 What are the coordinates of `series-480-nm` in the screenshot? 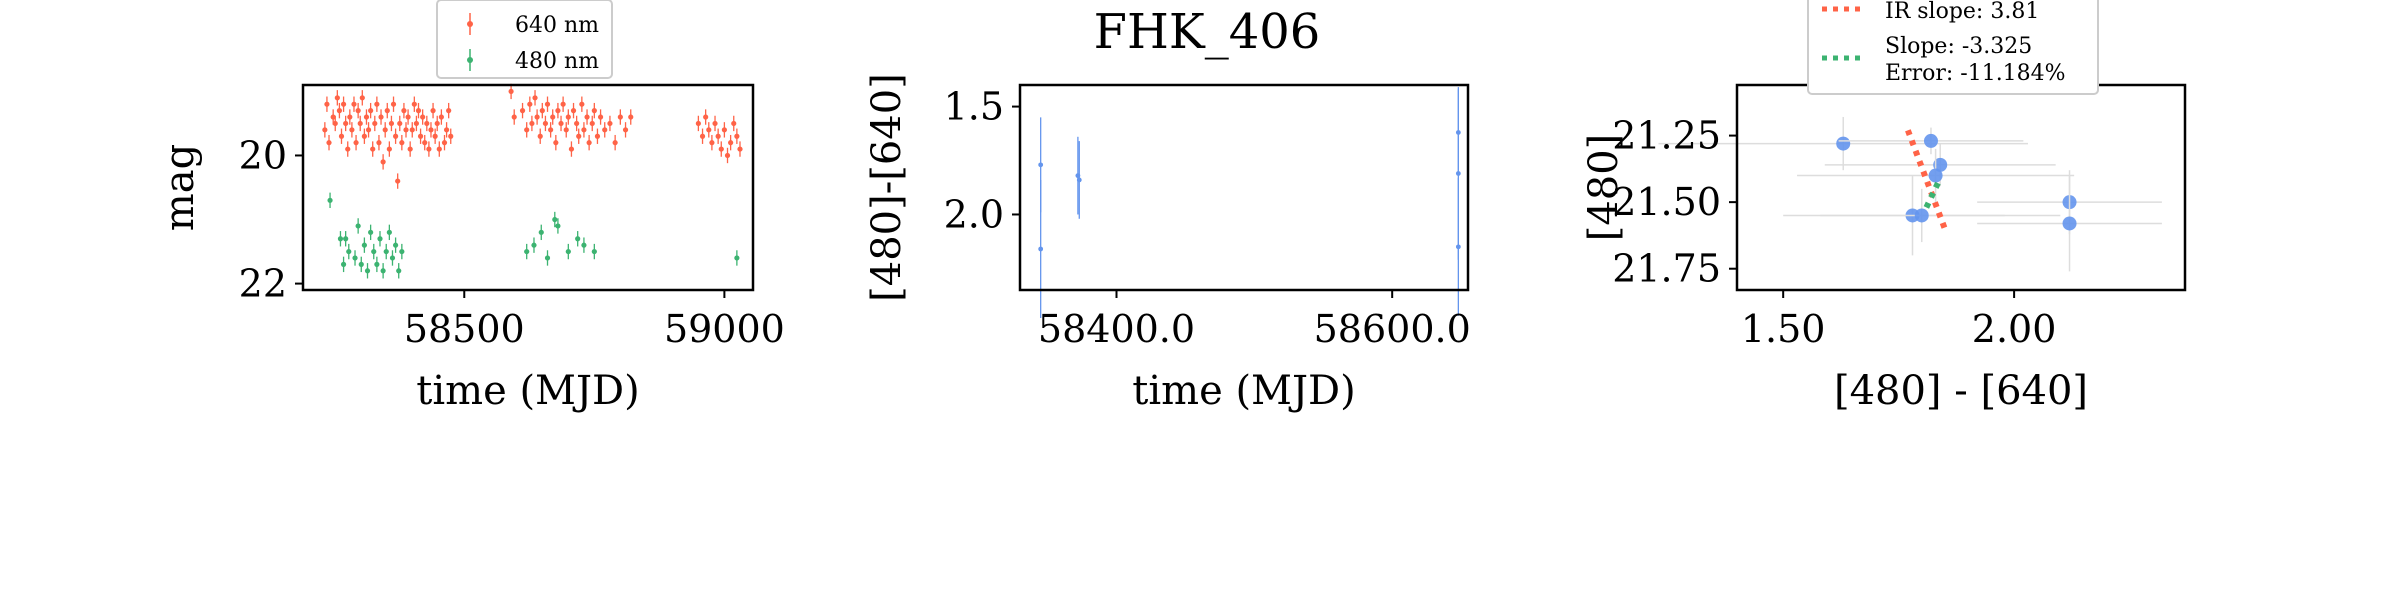 It's located at (533, 235).